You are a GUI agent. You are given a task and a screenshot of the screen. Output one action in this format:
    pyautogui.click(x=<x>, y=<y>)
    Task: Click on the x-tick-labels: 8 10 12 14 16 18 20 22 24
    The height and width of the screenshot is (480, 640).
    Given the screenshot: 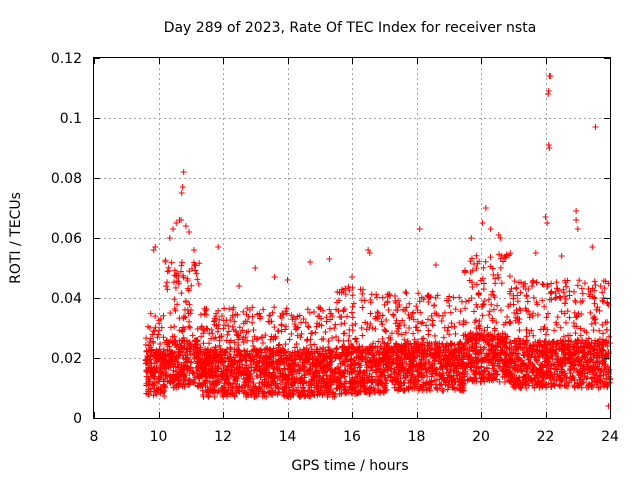 What is the action you would take?
    pyautogui.click(x=354, y=437)
    